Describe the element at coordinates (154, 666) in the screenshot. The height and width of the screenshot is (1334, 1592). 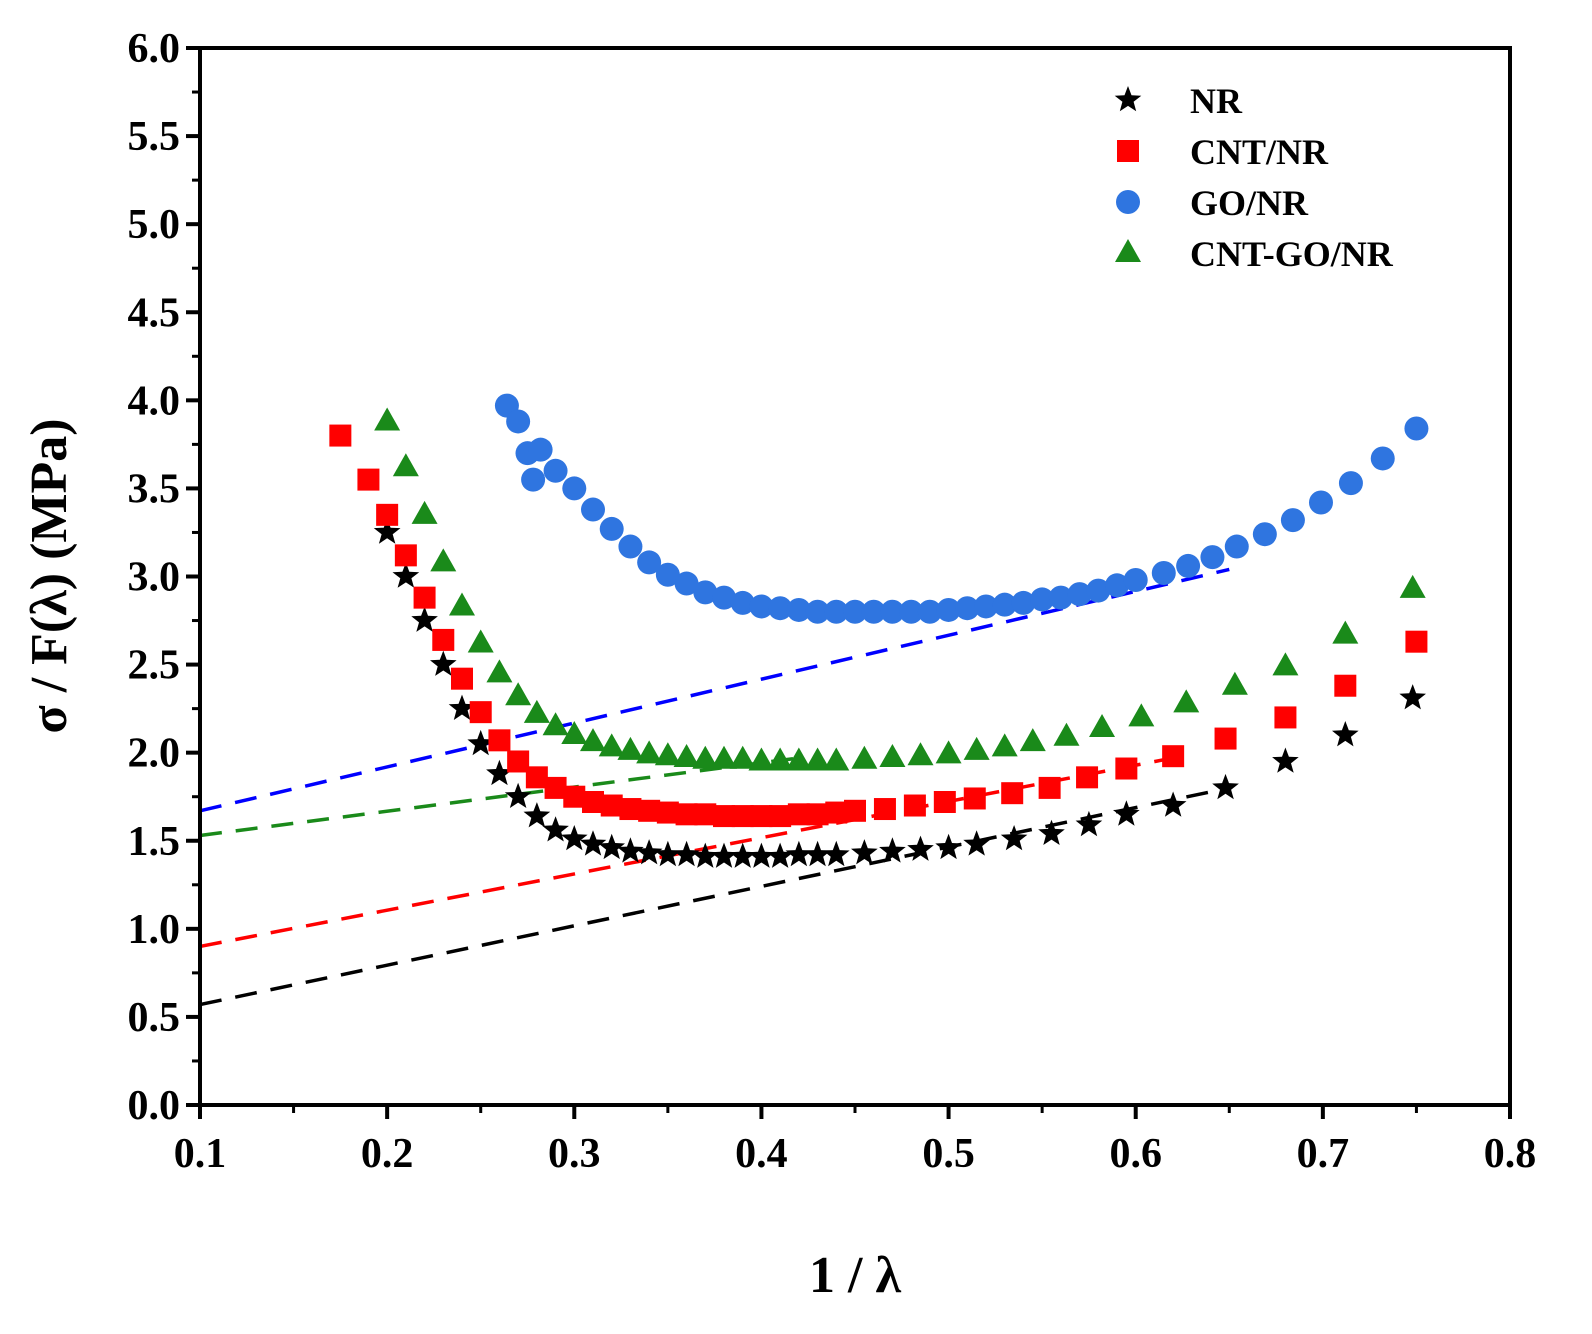
I see `y-tick-label: 2.5` at that location.